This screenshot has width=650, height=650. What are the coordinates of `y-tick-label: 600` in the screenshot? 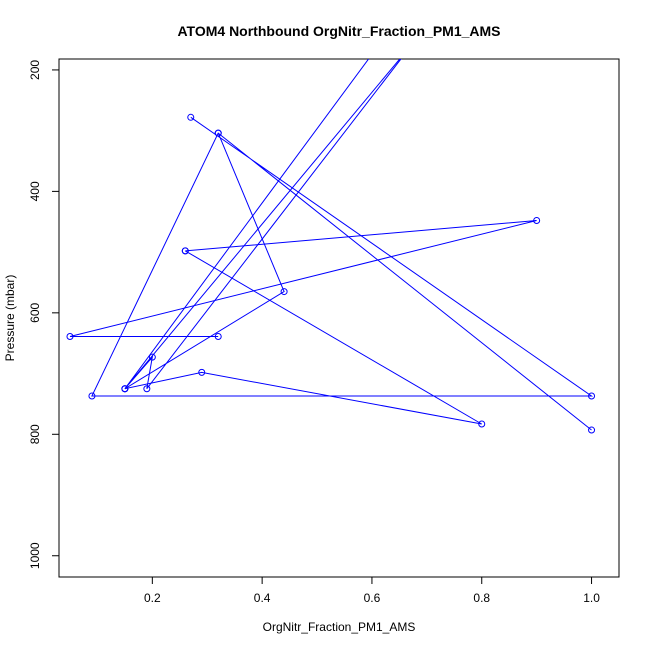 It's located at (35, 313).